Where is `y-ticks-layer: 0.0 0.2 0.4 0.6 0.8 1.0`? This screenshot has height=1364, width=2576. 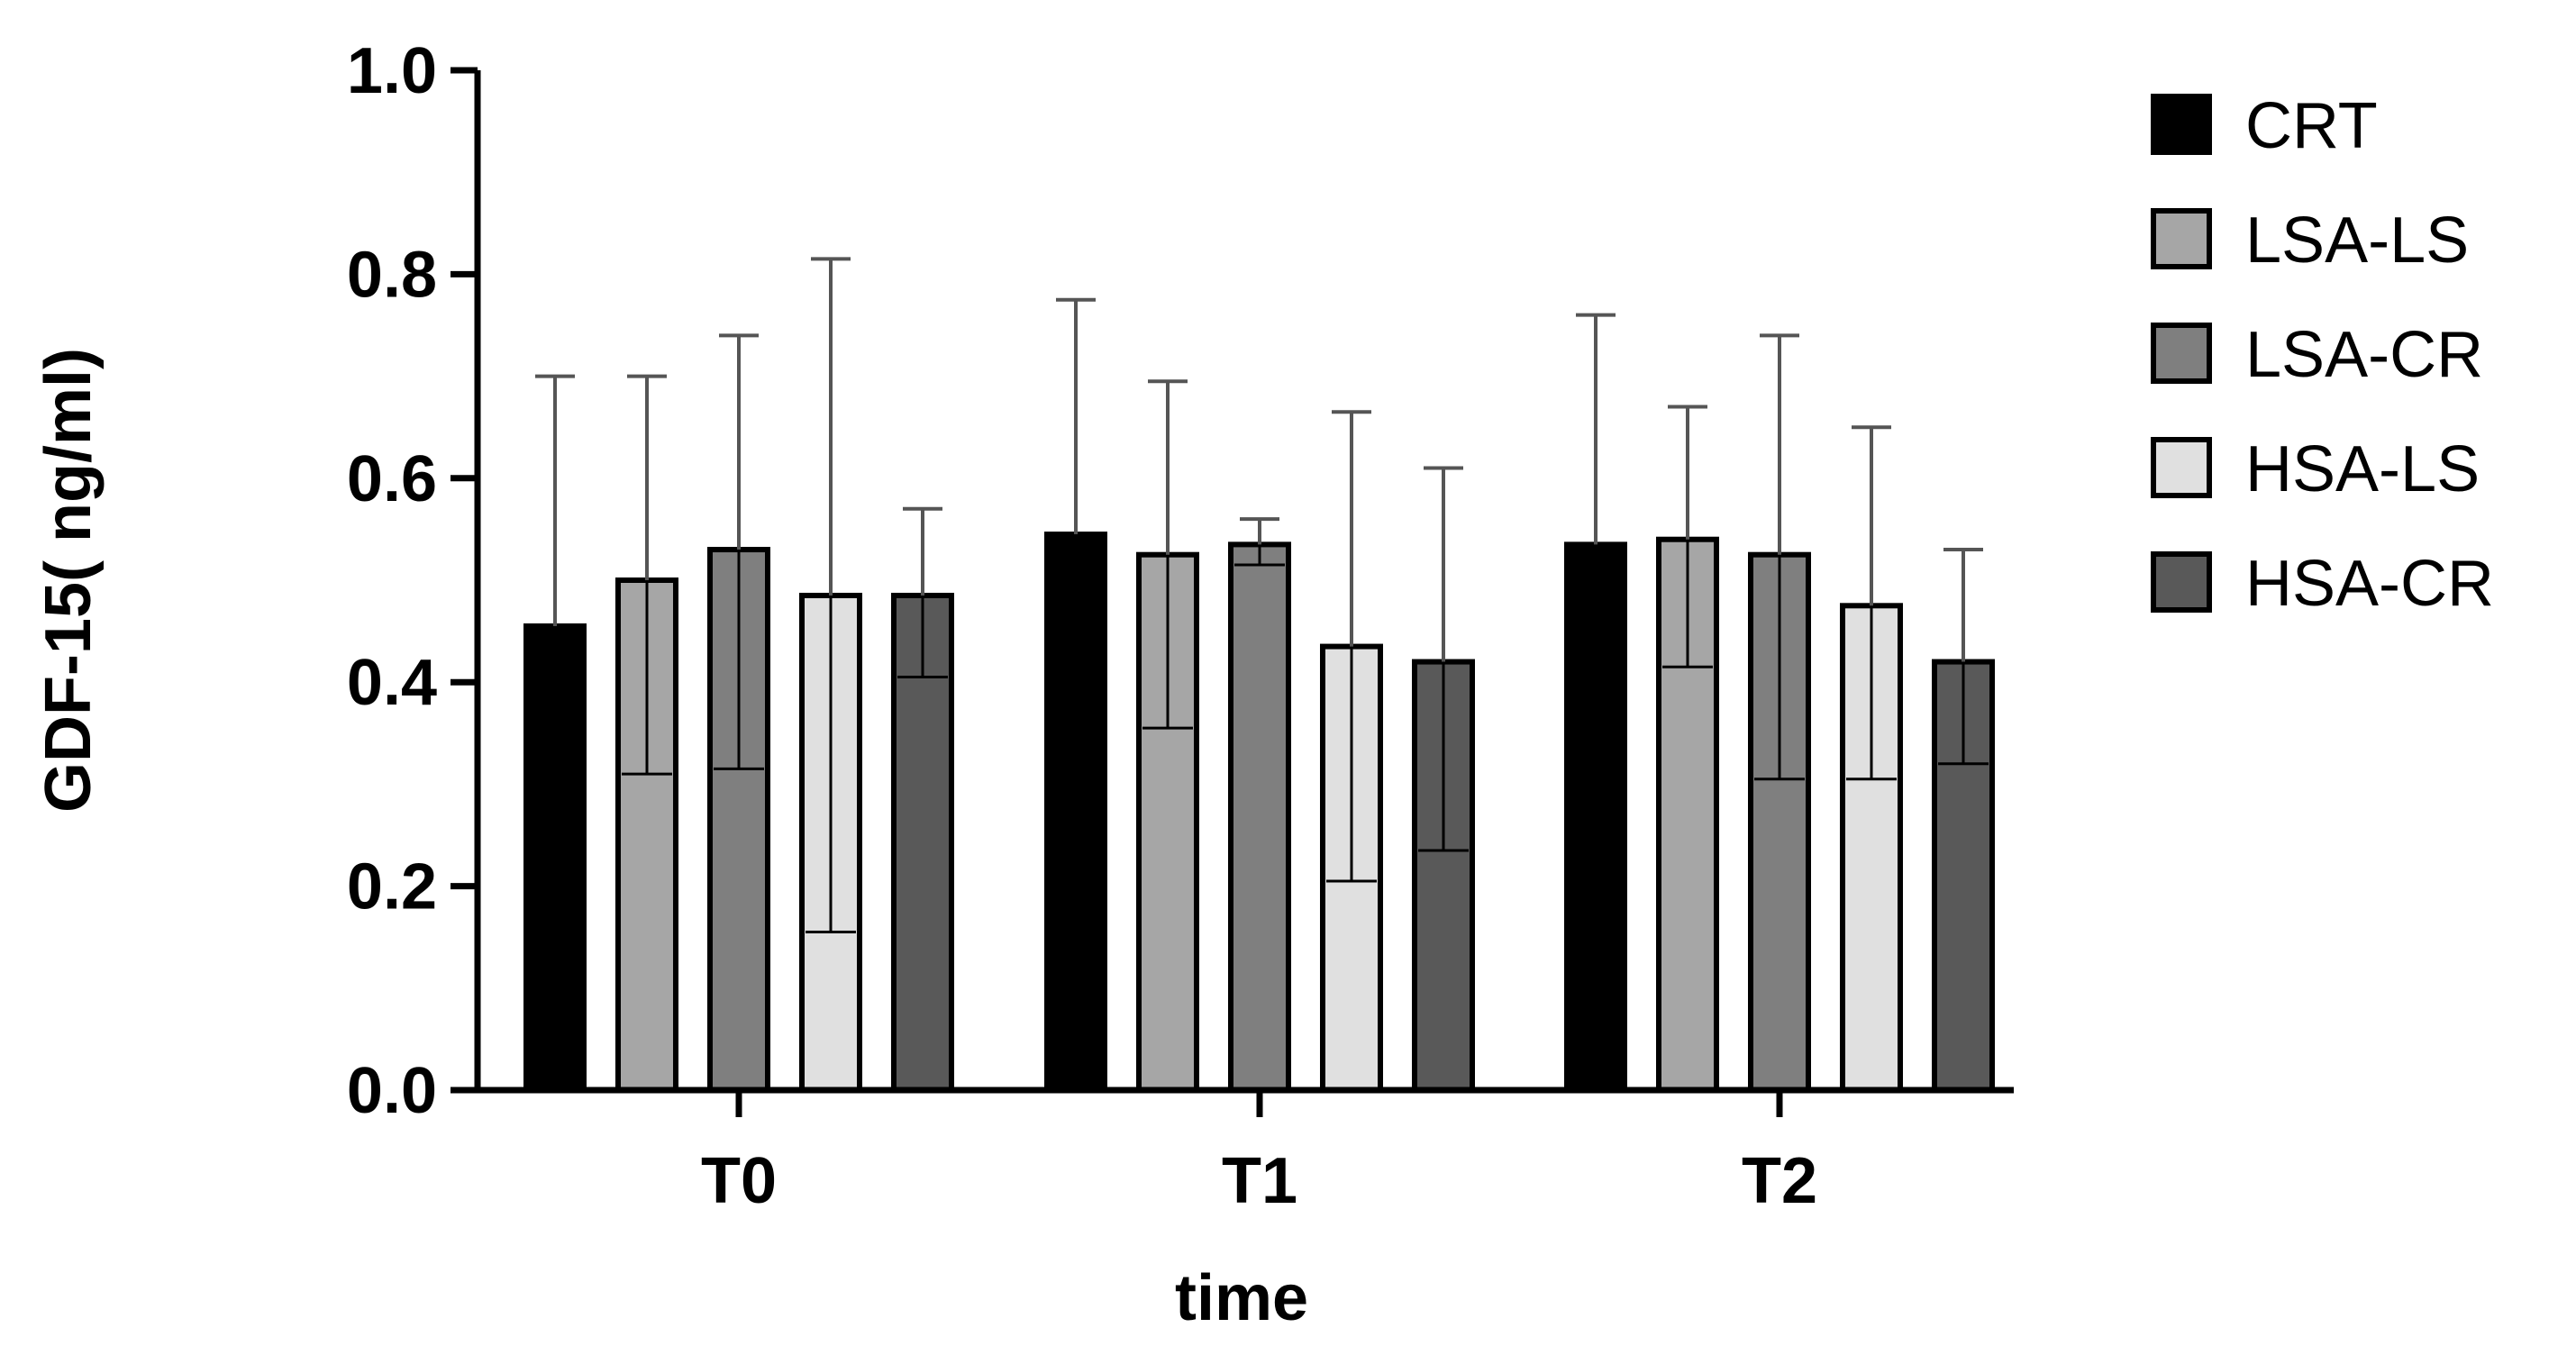 y-ticks-layer: 0.0 0.2 0.4 0.6 0.8 1.0 is located at coordinates (412, 581).